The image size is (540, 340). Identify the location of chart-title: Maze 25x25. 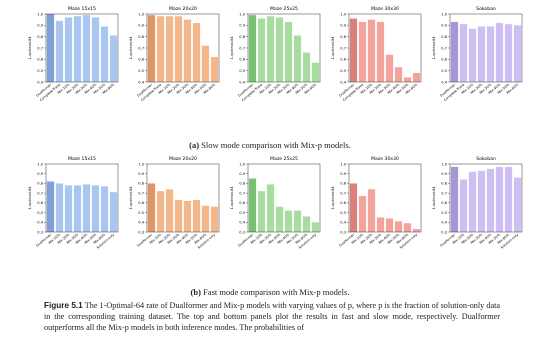
(284, 159).